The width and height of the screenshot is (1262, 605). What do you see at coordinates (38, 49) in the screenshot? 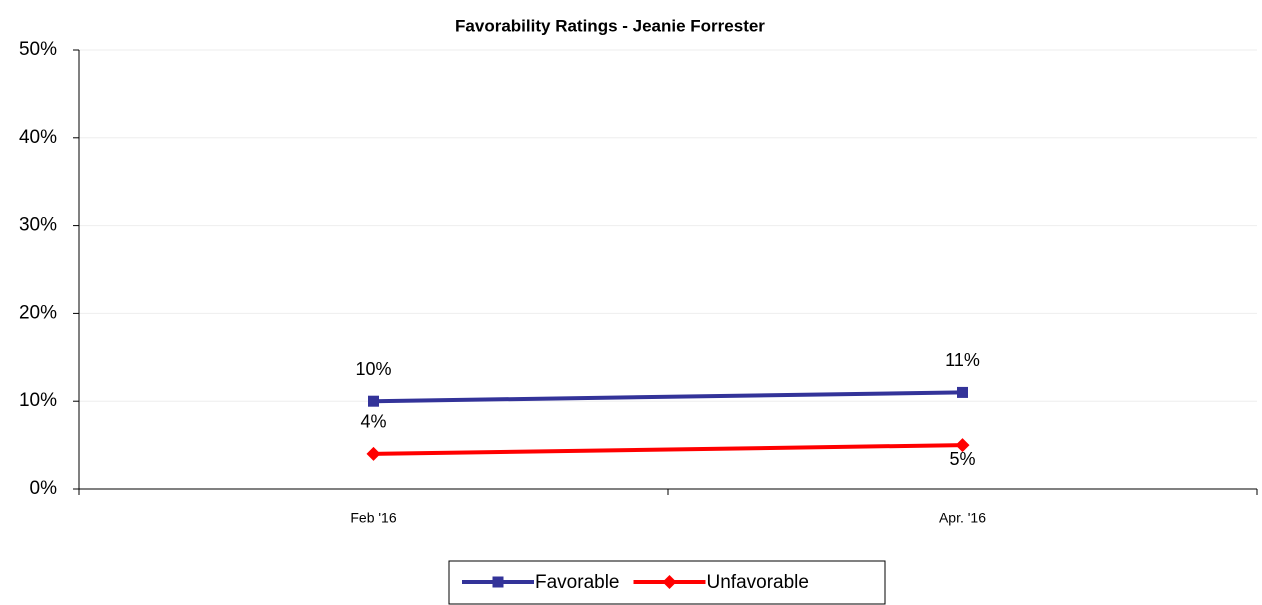
I see `y-tick-label: 50%` at bounding box center [38, 49].